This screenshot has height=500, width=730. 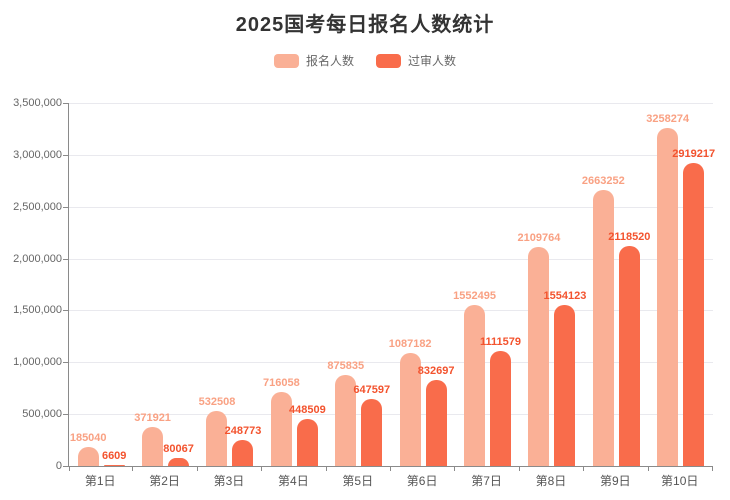 I want to click on bar-series1-day6, so click(x=410, y=409).